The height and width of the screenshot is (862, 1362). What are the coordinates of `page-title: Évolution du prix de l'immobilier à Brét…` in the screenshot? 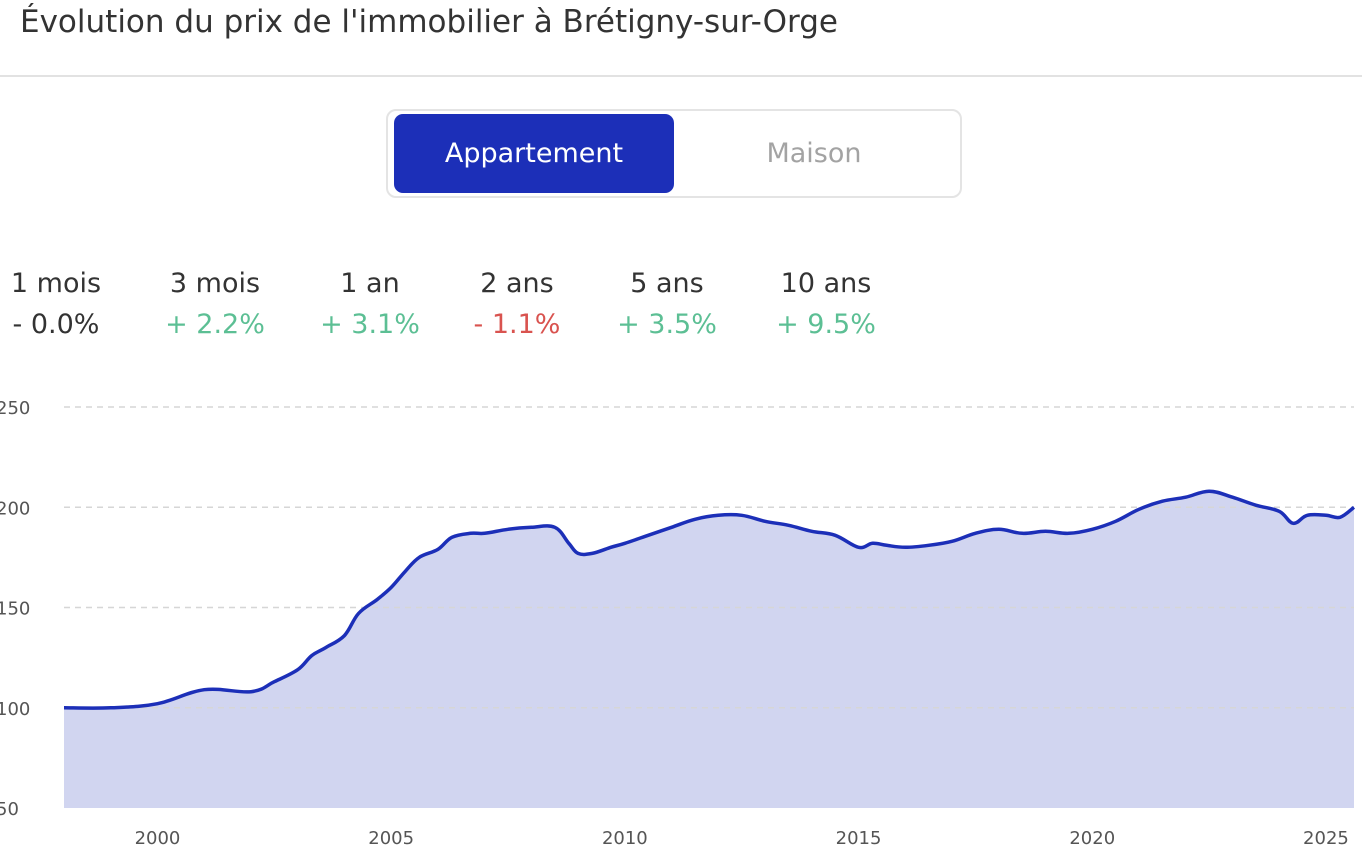 It's located at (429, 22).